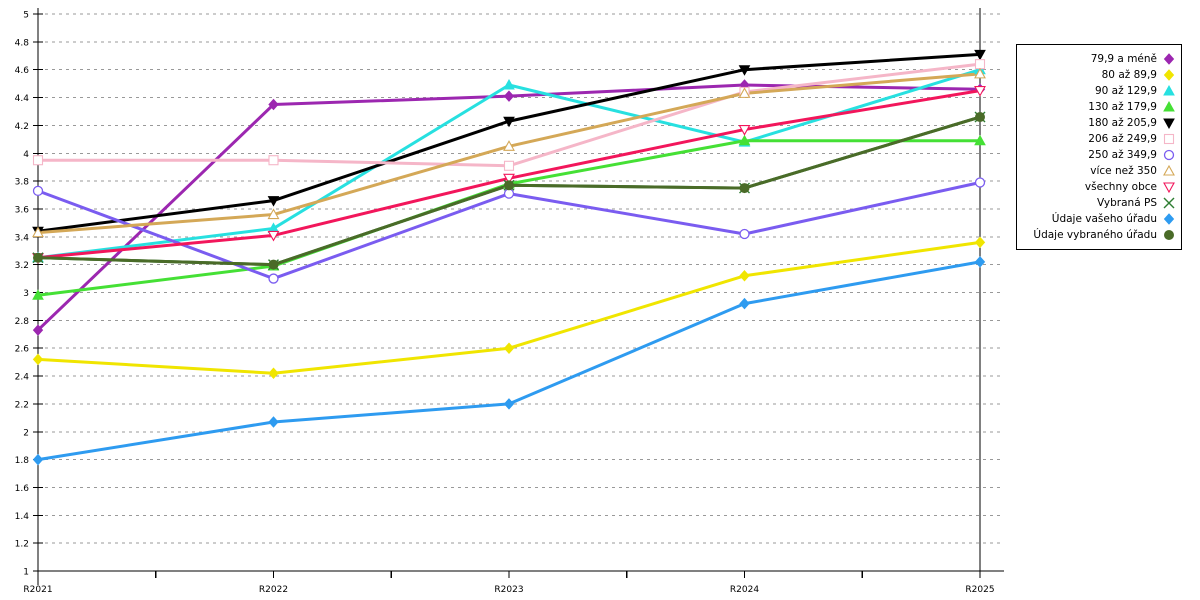  I want to click on legend-item: 79,9 a méně, so click(1098, 59).